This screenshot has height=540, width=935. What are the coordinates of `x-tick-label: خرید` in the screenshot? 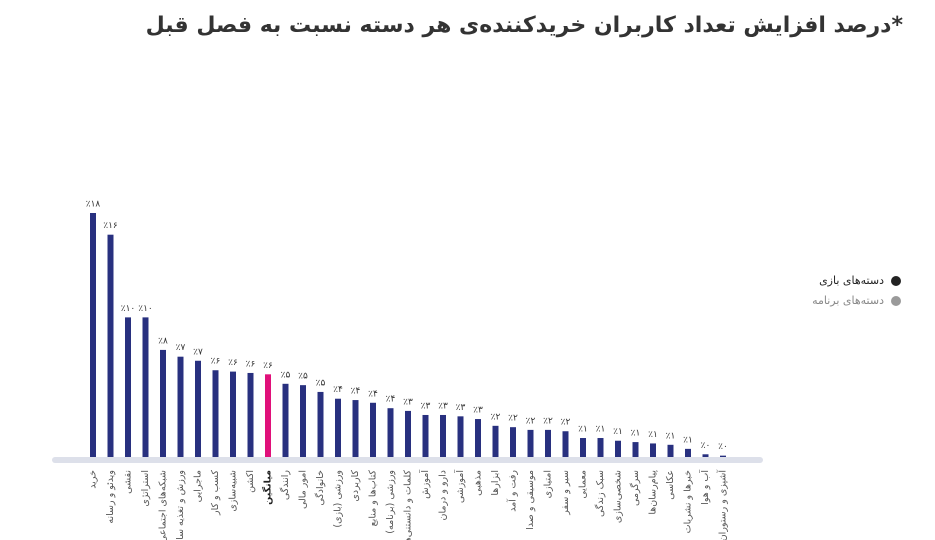 It's located at (93, 479).